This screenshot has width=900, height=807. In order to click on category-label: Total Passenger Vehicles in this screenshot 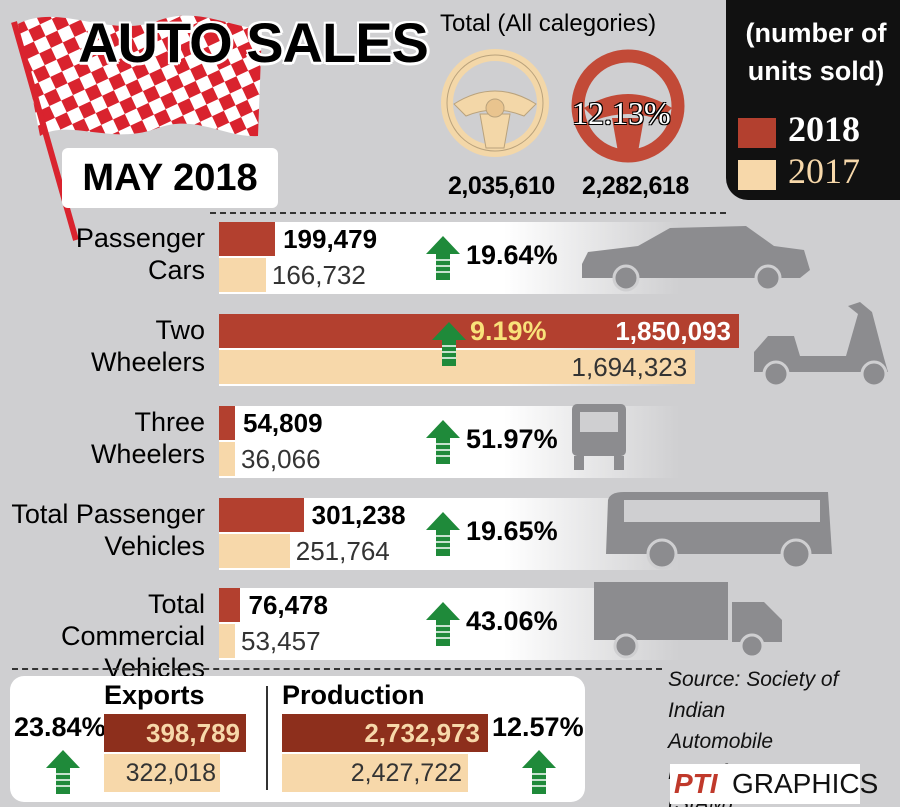, I will do `click(102, 530)`.